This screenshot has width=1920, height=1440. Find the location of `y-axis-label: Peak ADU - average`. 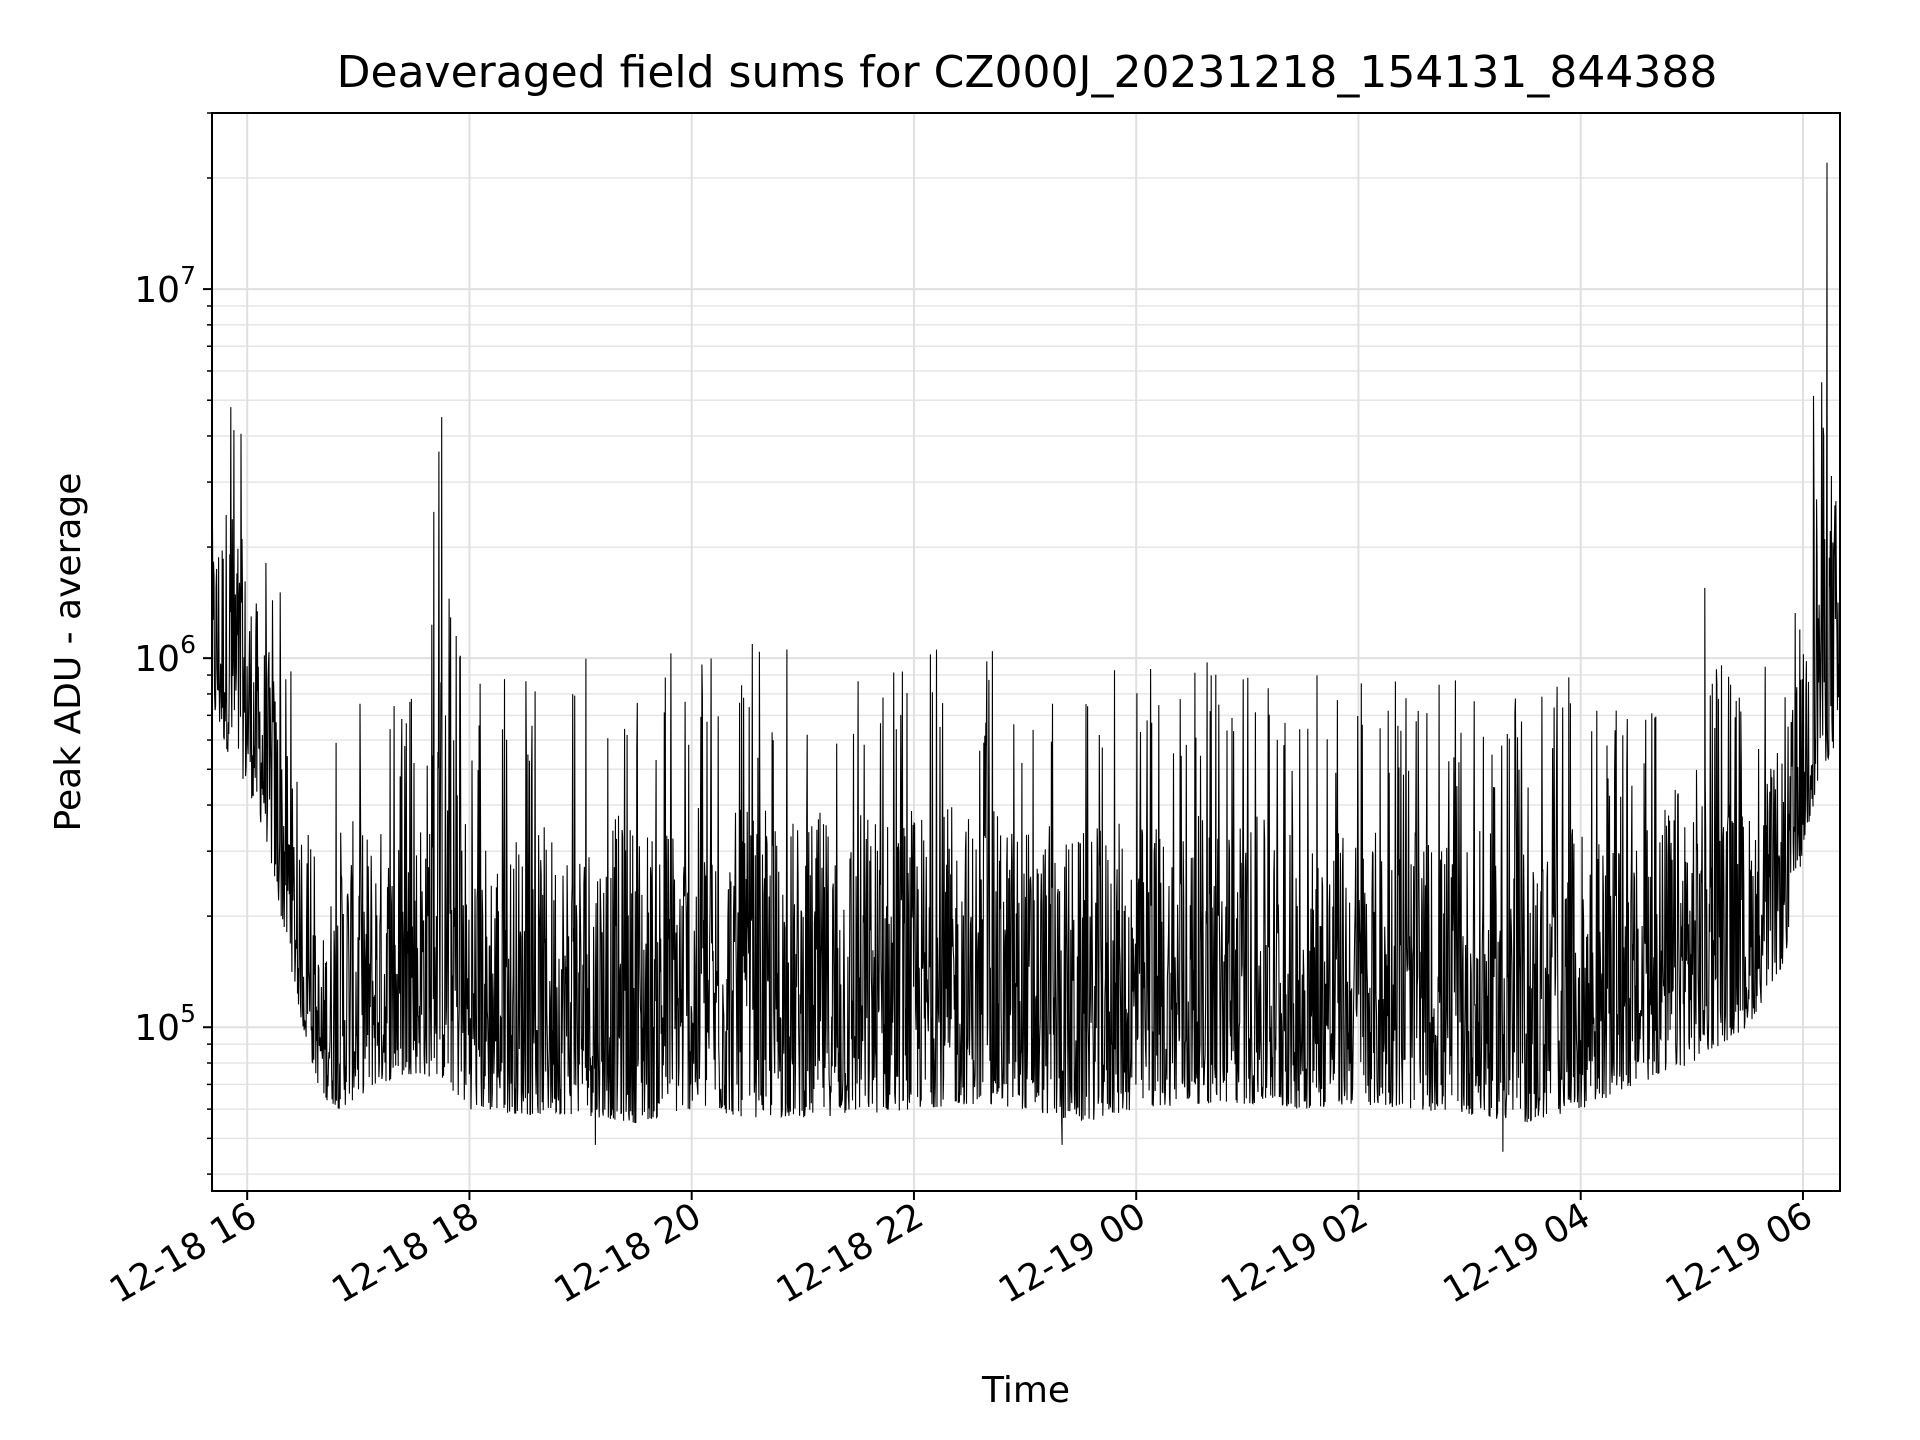

y-axis-label: Peak ADU - average is located at coordinates (68, 652).